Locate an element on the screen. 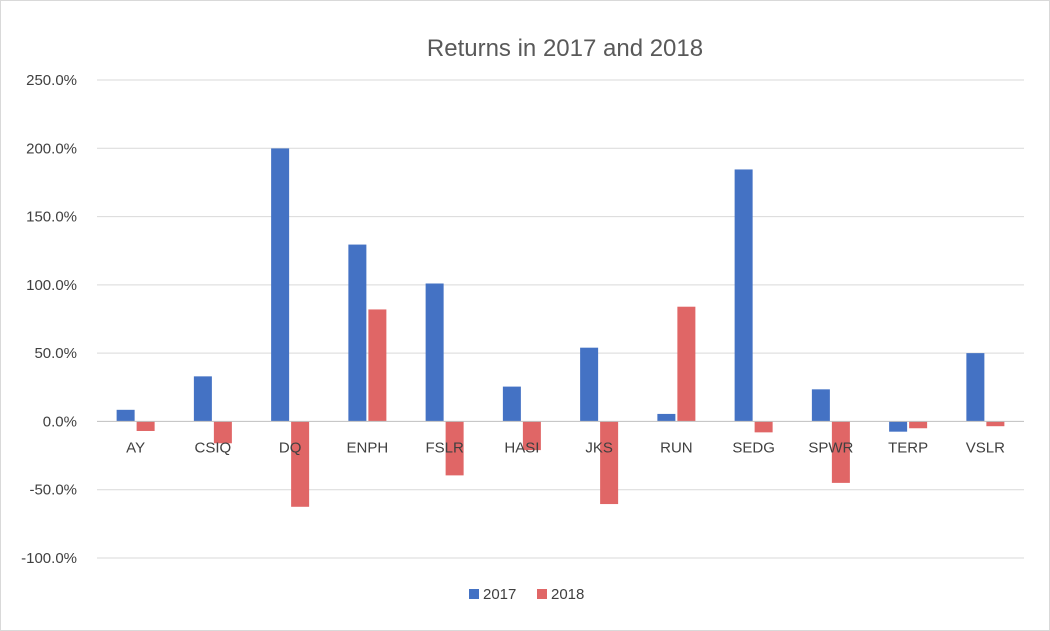 Image resolution: width=1050 pixels, height=631 pixels. x-tick-label: VSLR is located at coordinates (985, 447).